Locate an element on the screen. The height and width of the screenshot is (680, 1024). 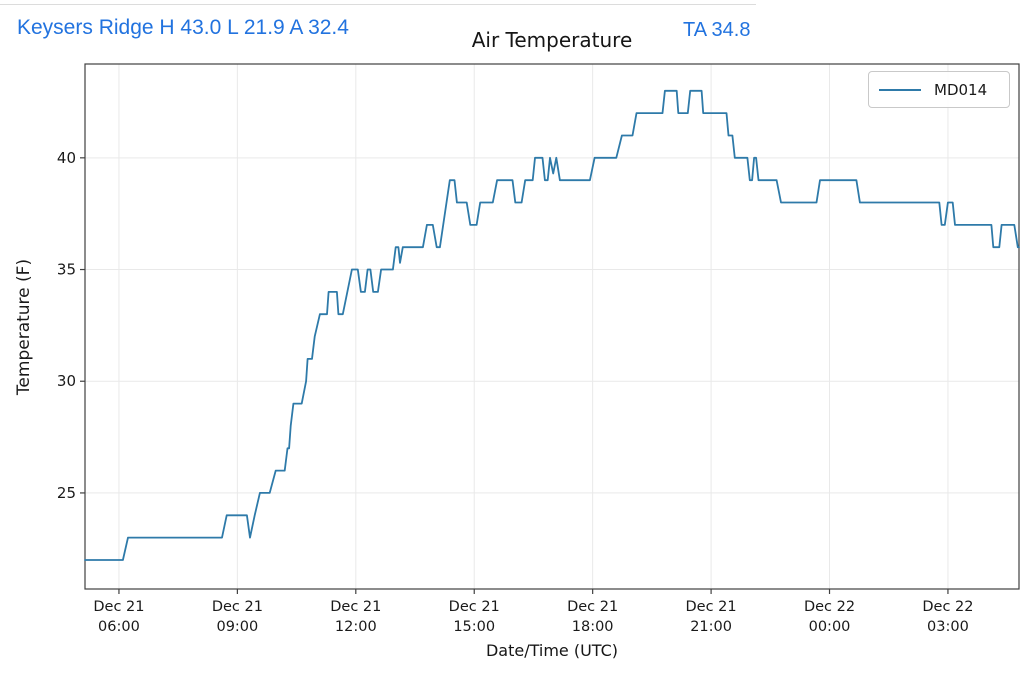
chart-title: Air Temperature is located at coordinates (552, 40).